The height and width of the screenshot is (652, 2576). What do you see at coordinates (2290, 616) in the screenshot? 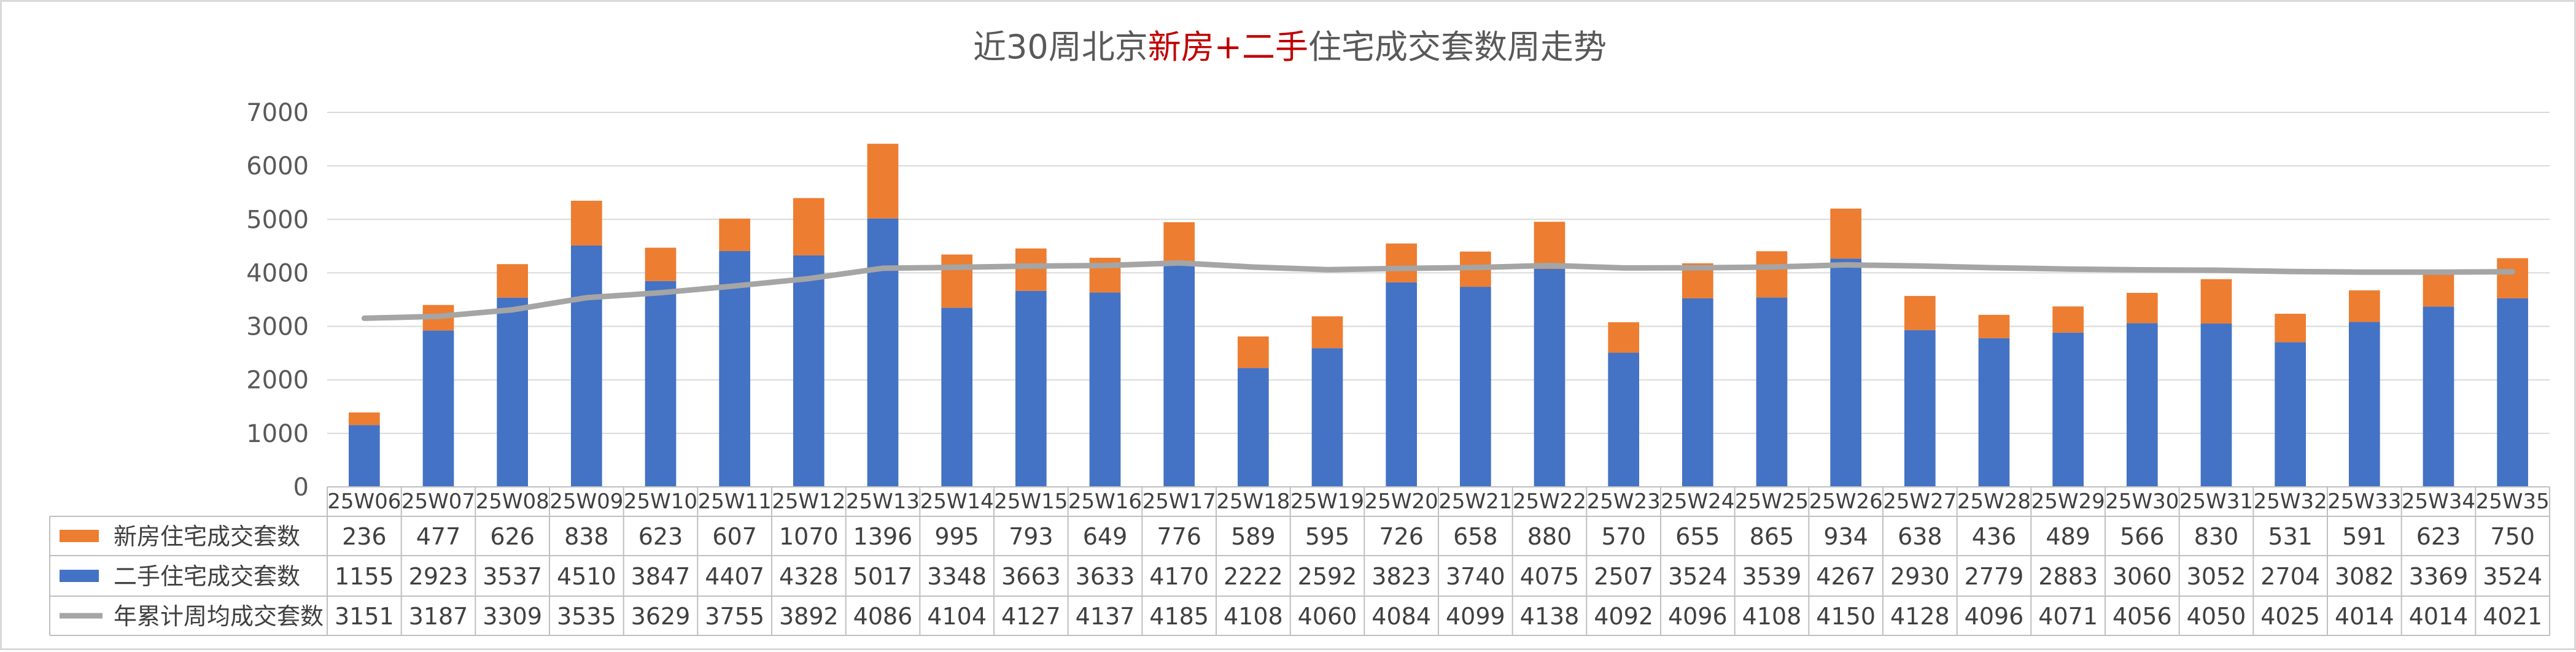
I see `data-label: 4025` at bounding box center [2290, 616].